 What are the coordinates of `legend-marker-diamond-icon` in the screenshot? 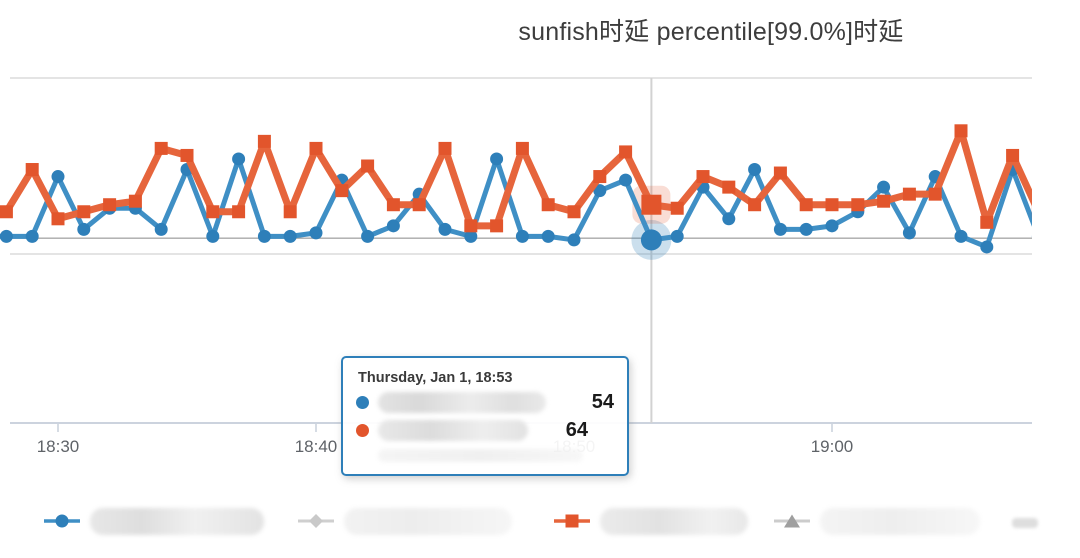 It's located at (316, 521).